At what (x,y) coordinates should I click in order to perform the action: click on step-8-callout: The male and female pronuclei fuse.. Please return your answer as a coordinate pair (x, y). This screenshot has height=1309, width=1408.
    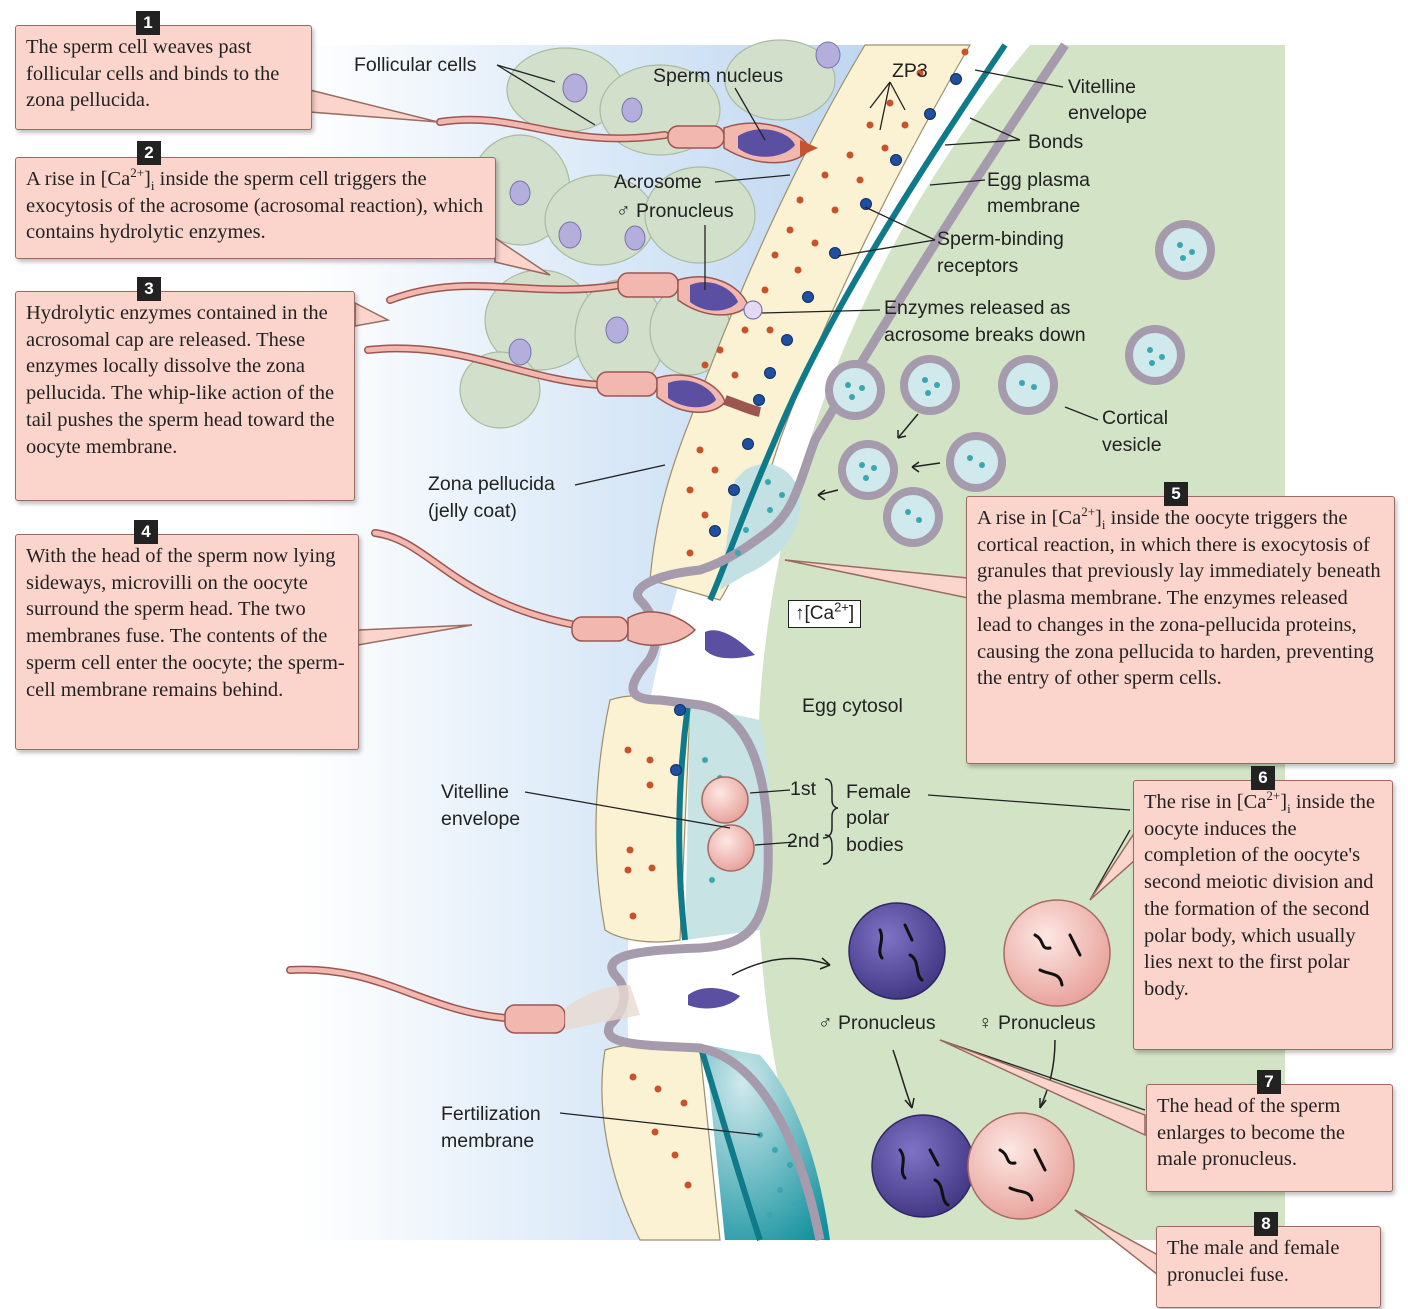
    Looking at the image, I should click on (1268, 1267).